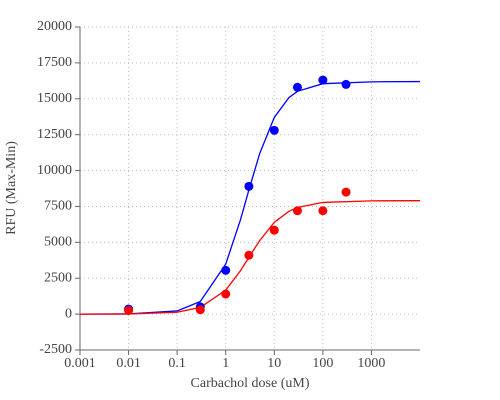 This screenshot has width=500, height=400. What do you see at coordinates (54, 134) in the screenshot?
I see `y-tick-label: 12500` at bounding box center [54, 134].